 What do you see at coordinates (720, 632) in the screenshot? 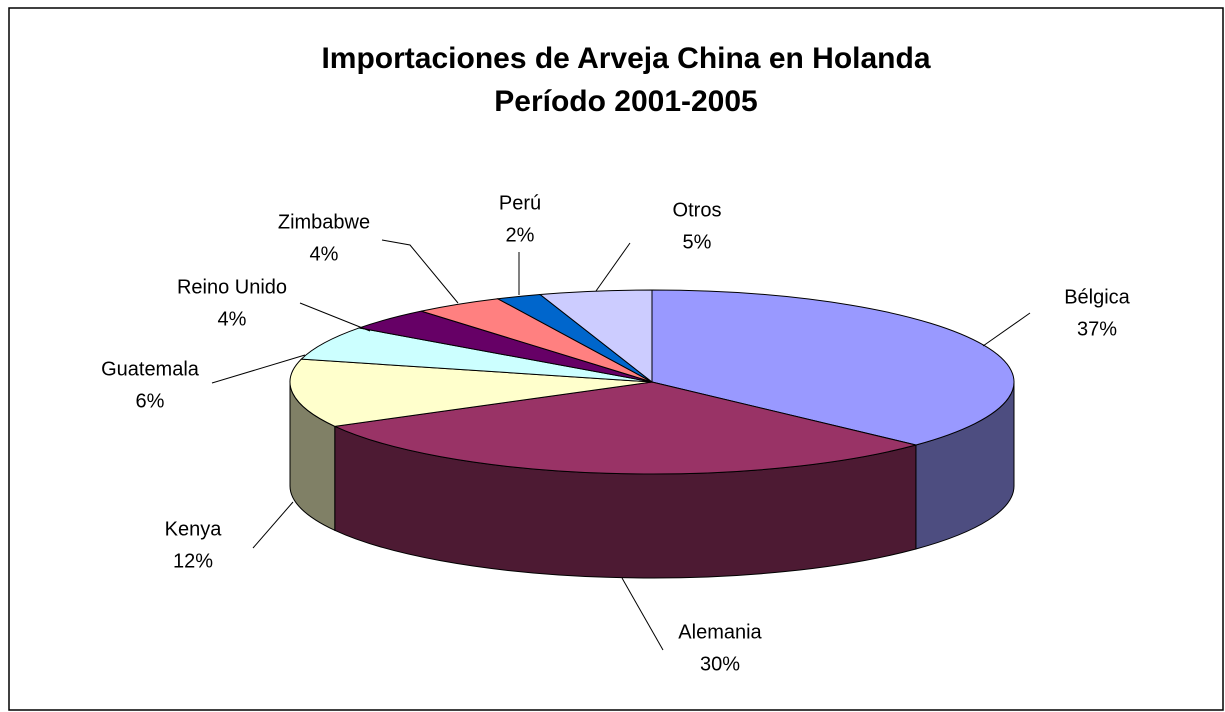
I see `slice-label: Alemania` at bounding box center [720, 632].